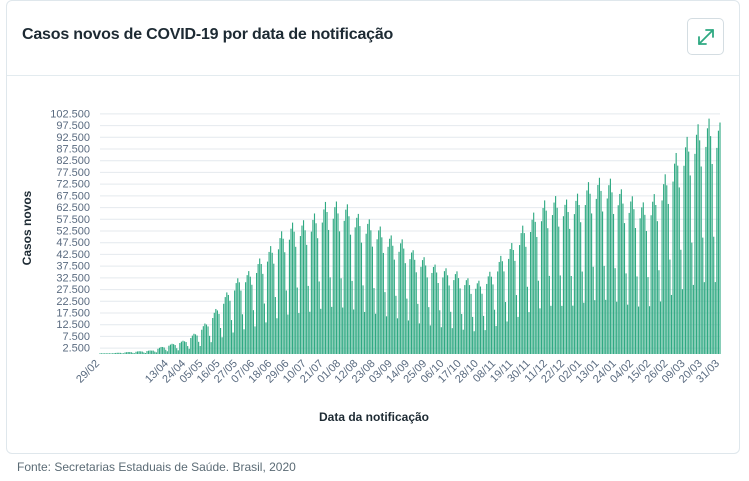 This screenshot has width=749, height=481. I want to click on y-tick-label: 12.500, so click(73, 325).